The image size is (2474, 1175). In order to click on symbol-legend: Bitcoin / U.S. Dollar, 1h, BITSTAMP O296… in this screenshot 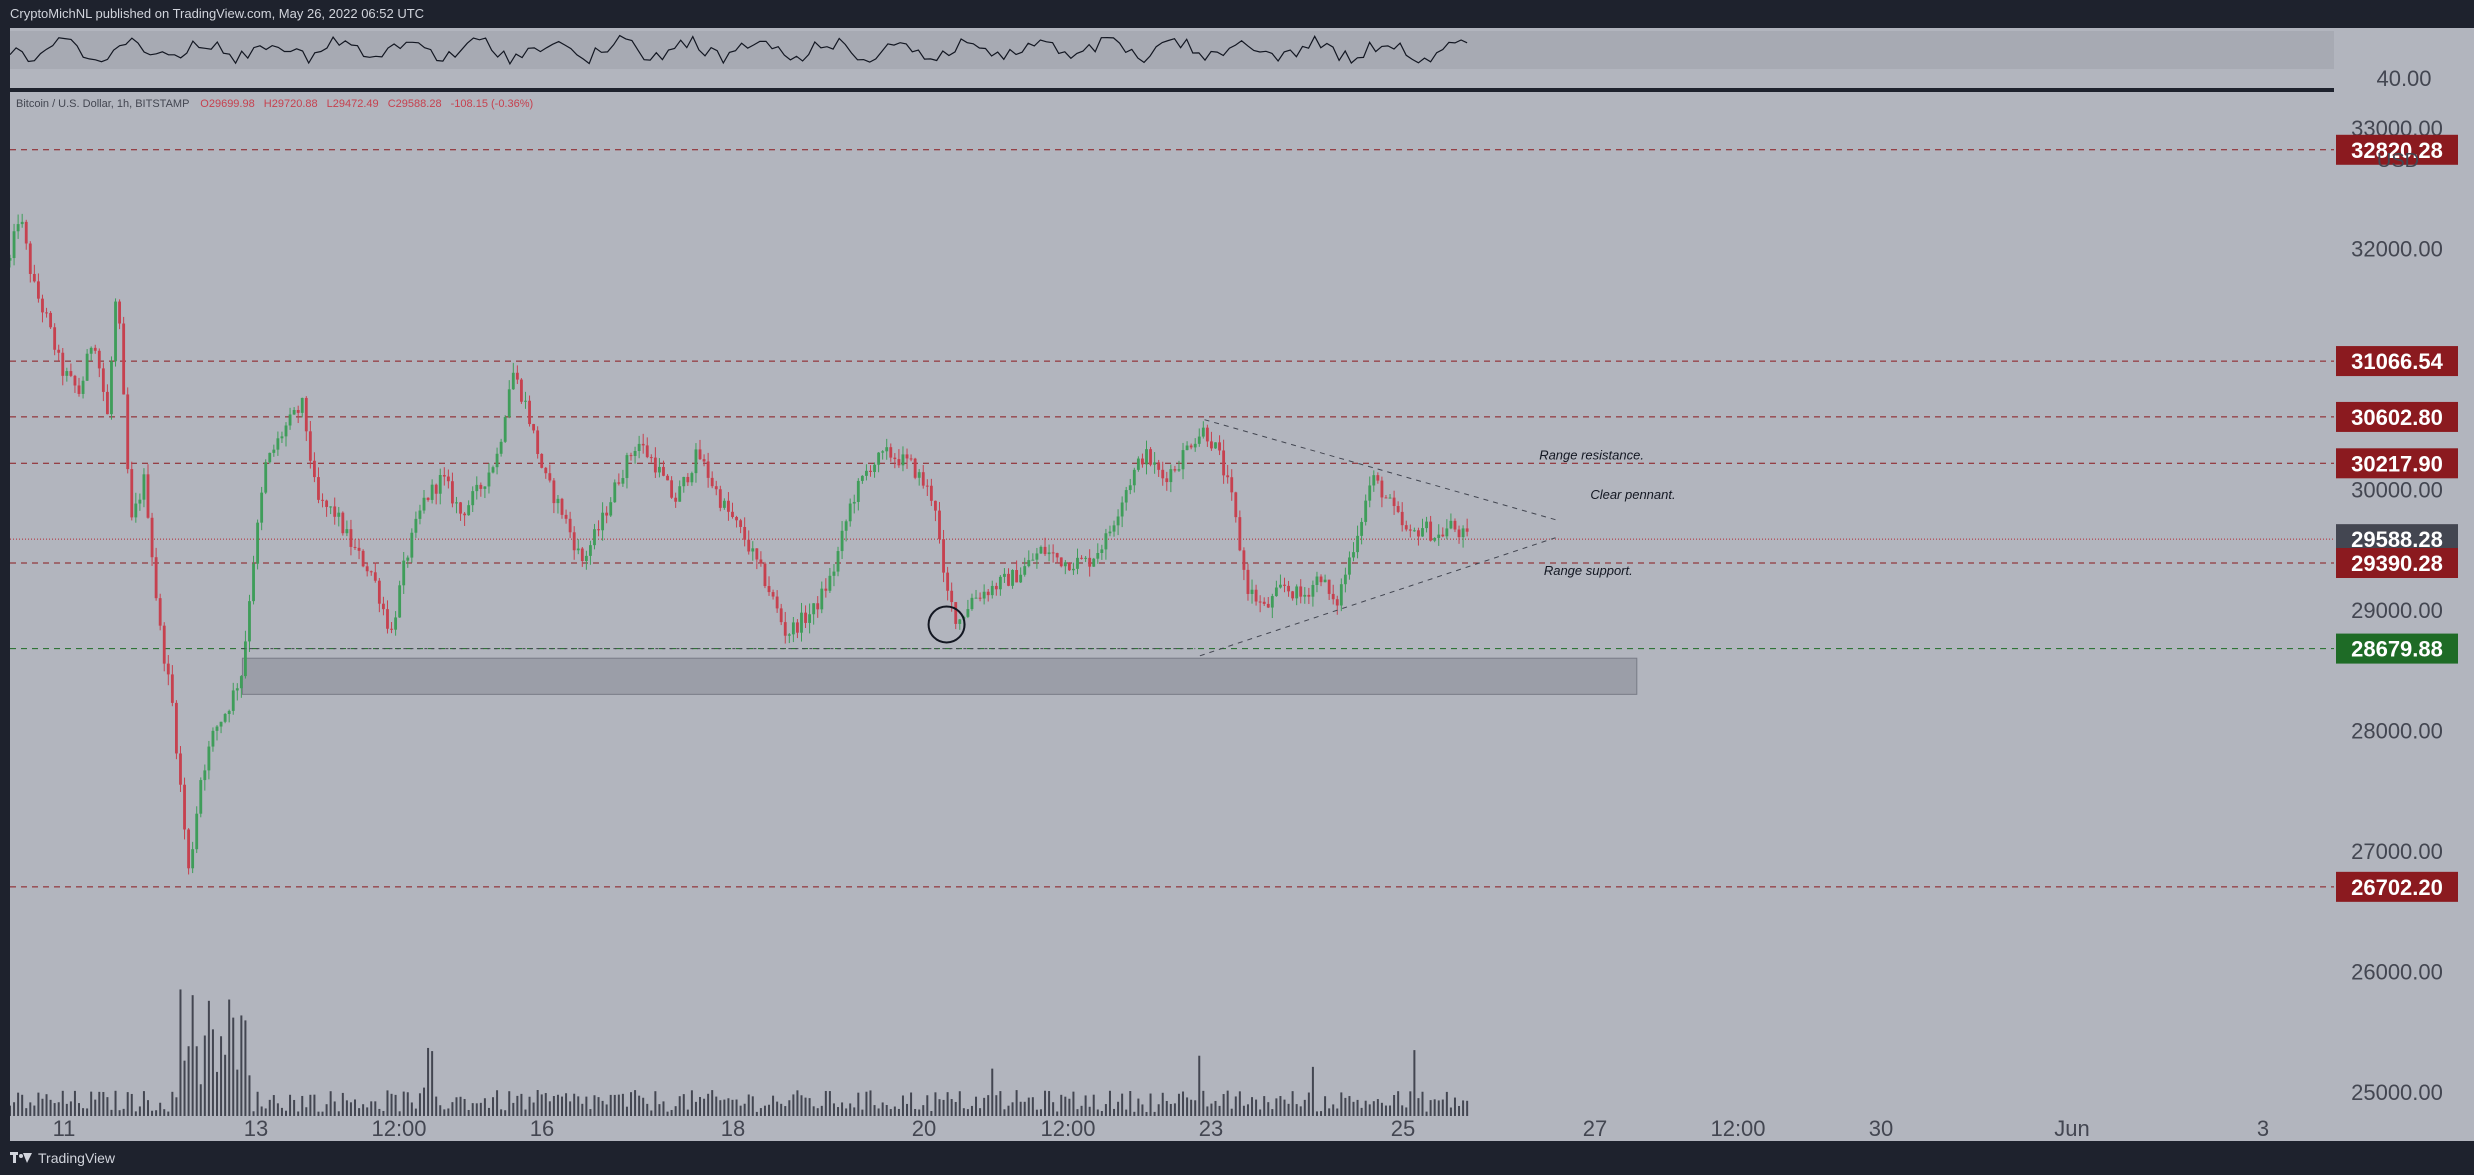, I will do `click(274, 104)`.